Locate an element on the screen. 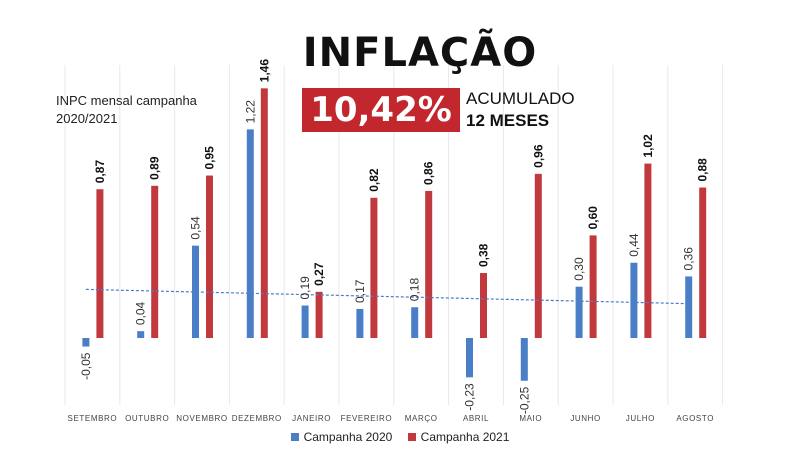  legend-label-2020: Campanha 2020 is located at coordinates (348, 437).